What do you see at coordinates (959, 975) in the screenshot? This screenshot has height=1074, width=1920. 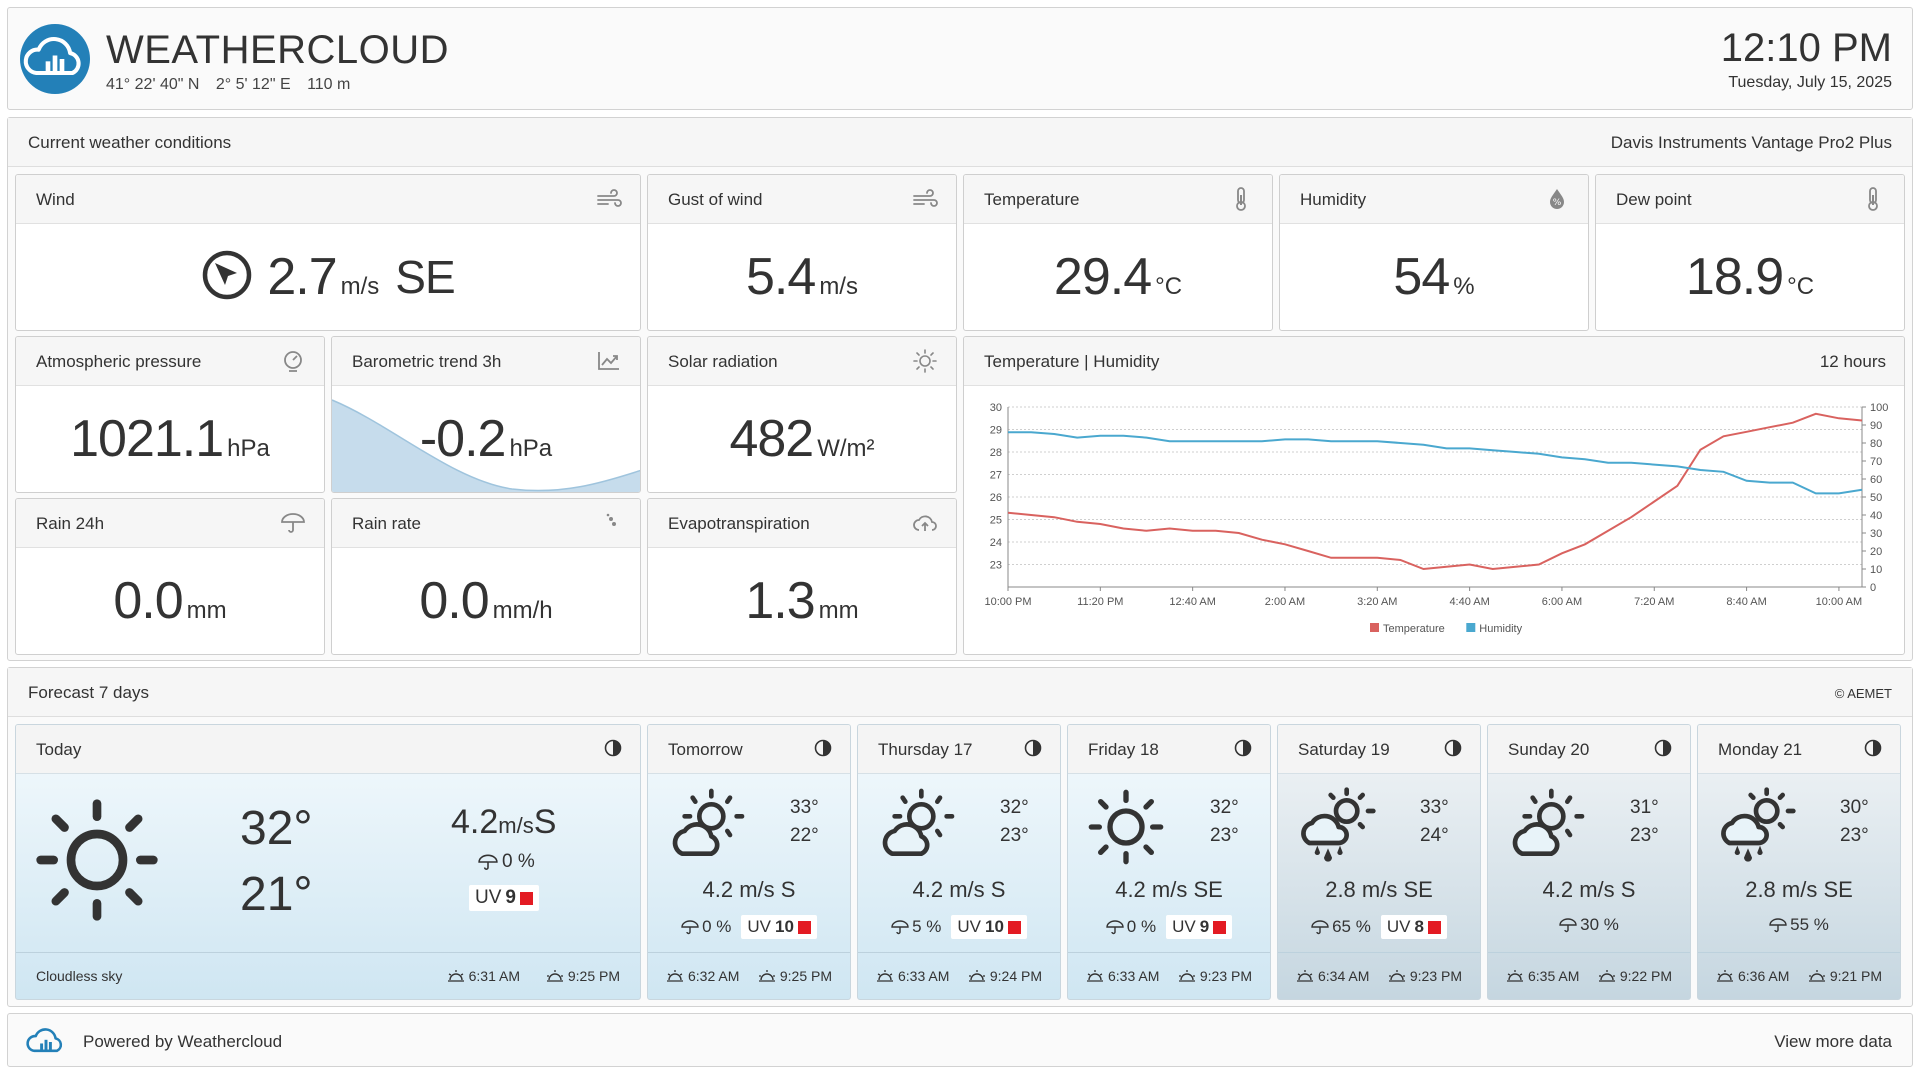 I see `day-footer: 6:33 AM 9:24 PM` at bounding box center [959, 975].